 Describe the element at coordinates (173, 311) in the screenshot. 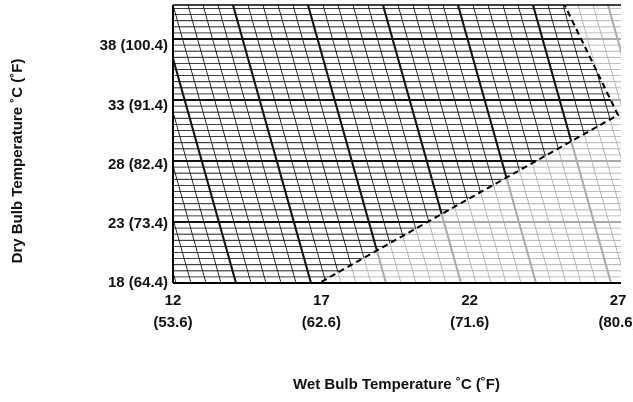

I see `x-tick-label: 12 (53.6)` at that location.